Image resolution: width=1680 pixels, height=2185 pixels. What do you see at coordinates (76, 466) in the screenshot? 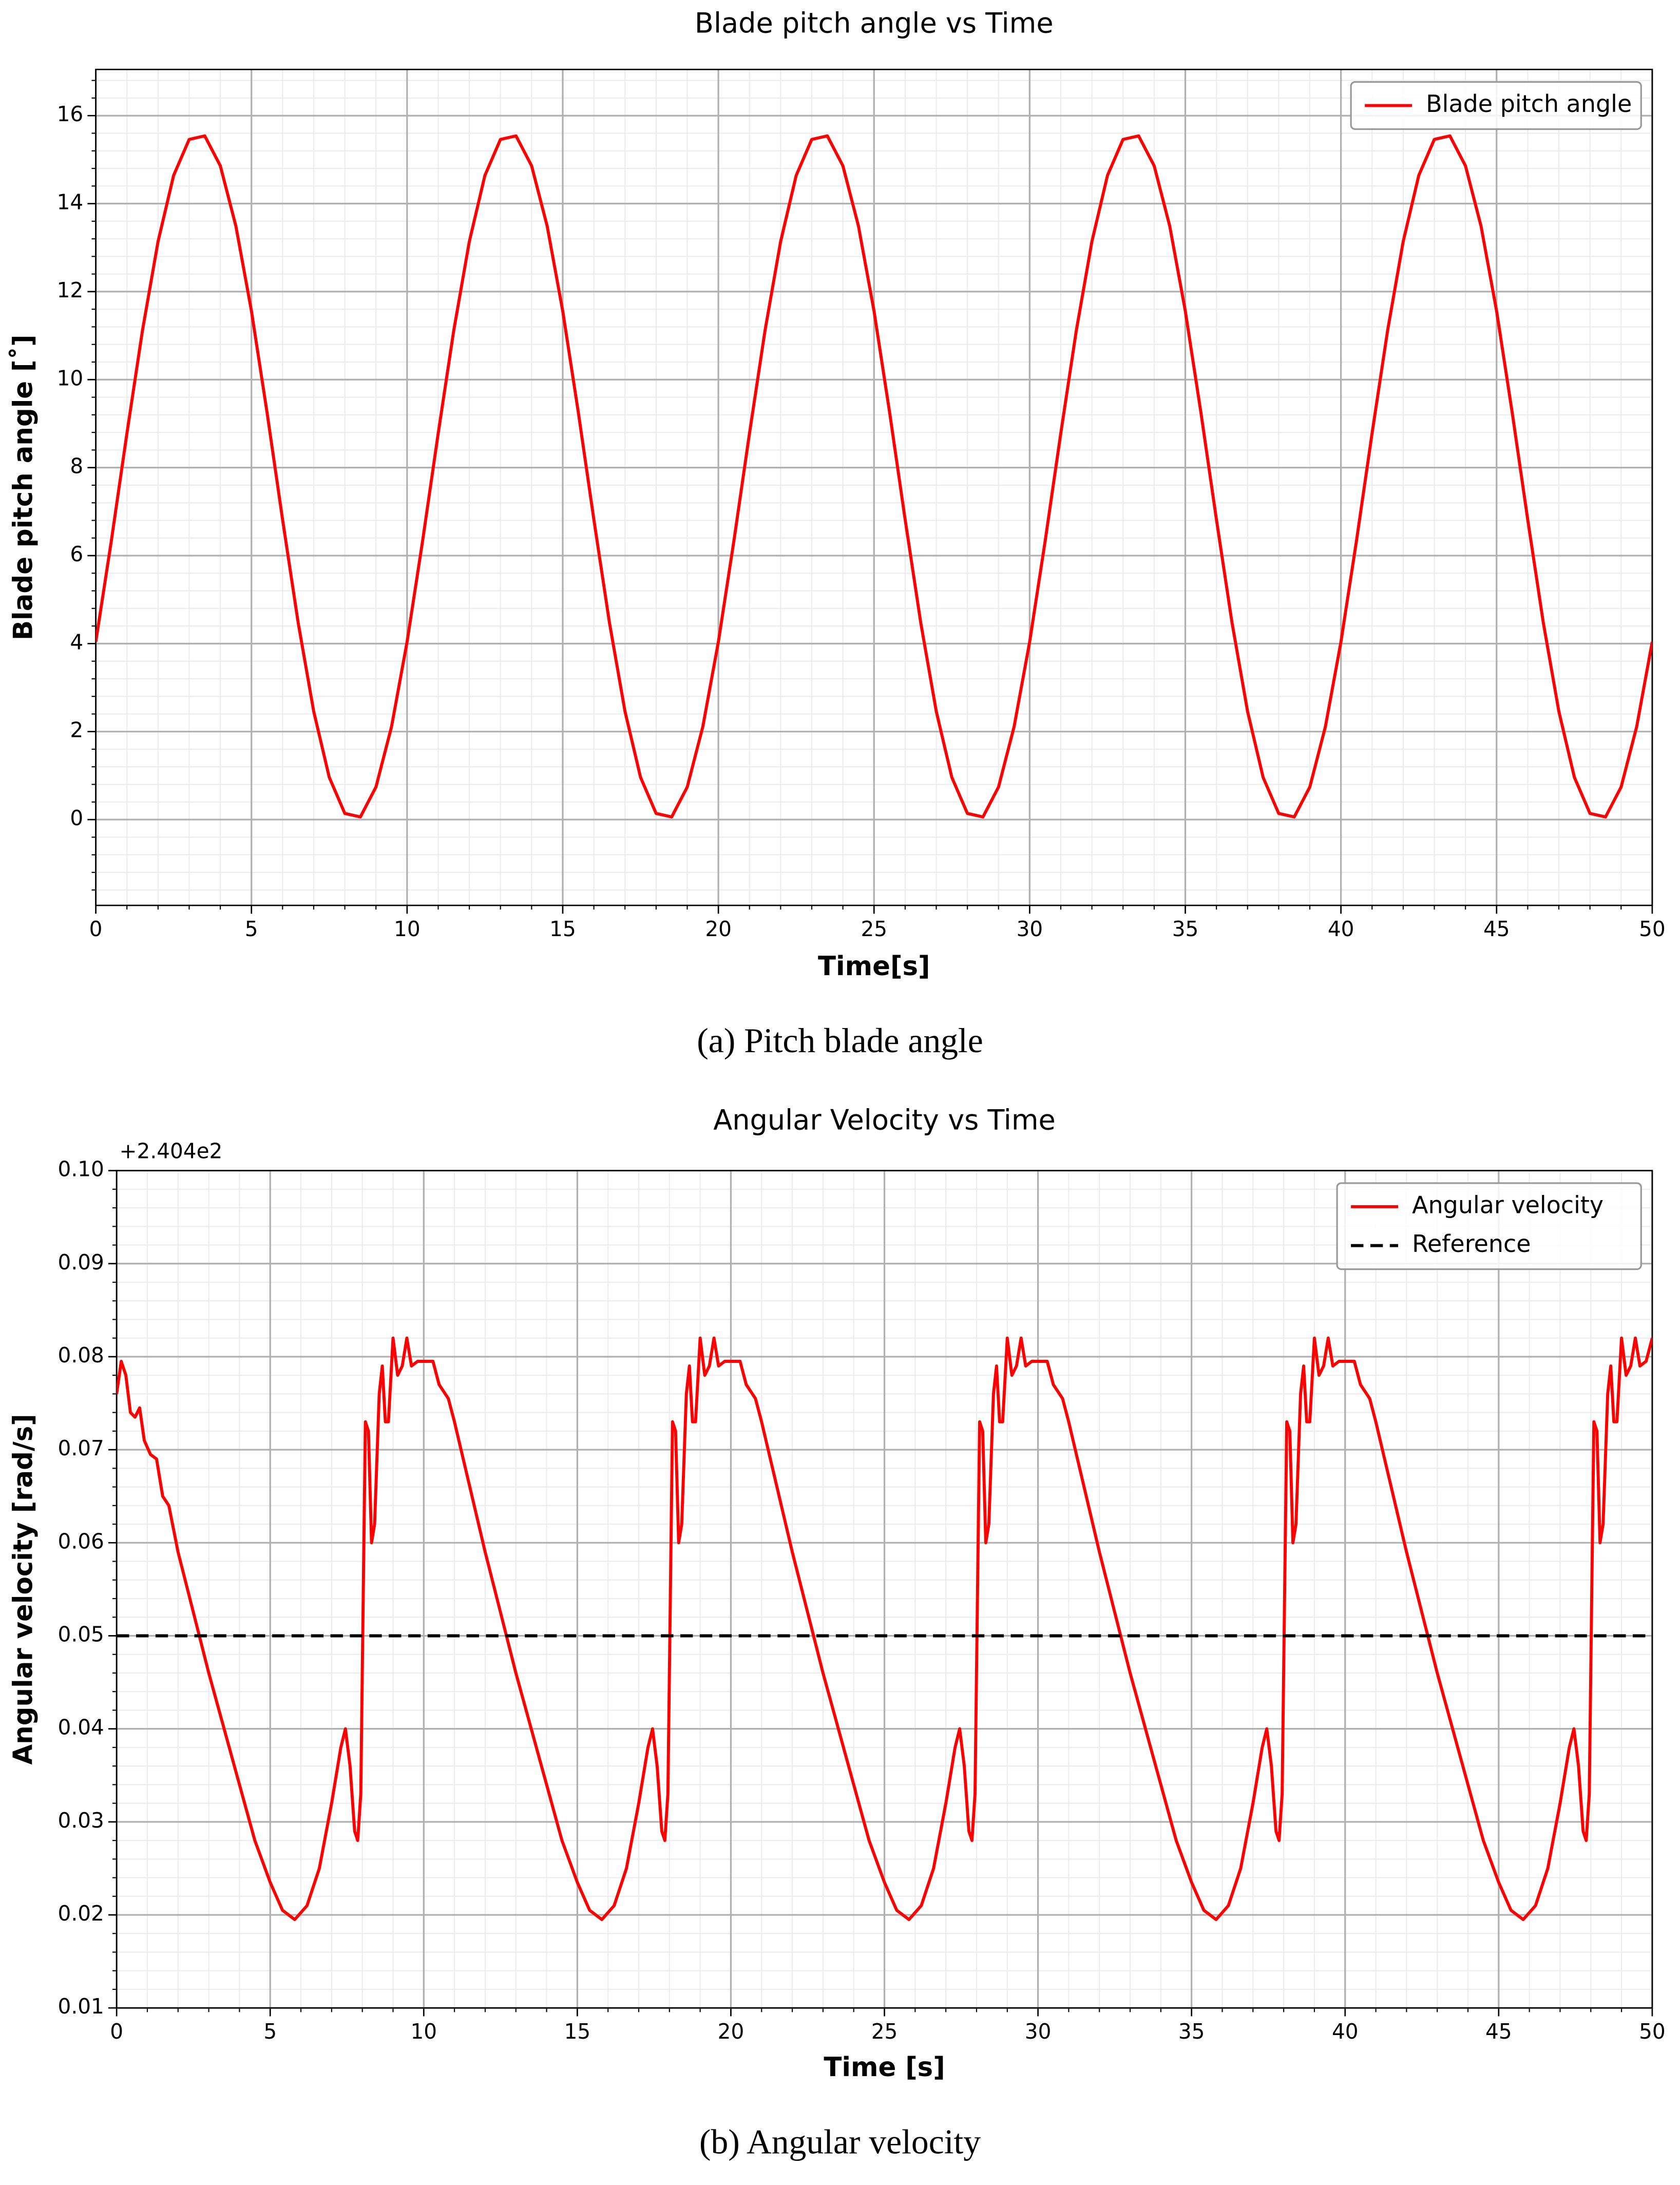
I see `y-tick-label: 8` at bounding box center [76, 466].